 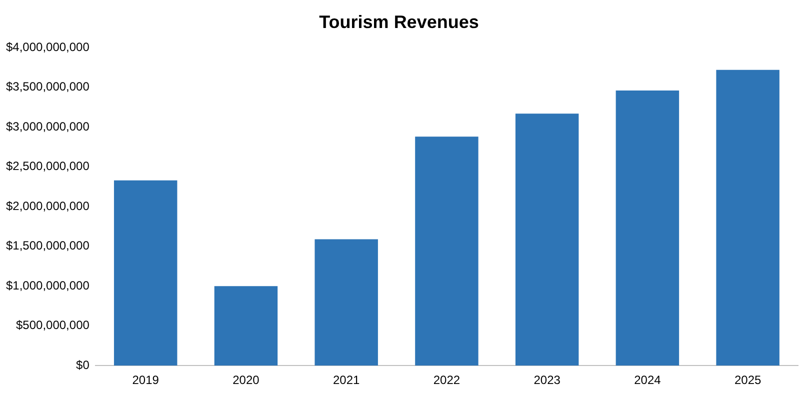 What do you see at coordinates (48, 285) in the screenshot?
I see `y-tick-label: $1,000,000,000` at bounding box center [48, 285].